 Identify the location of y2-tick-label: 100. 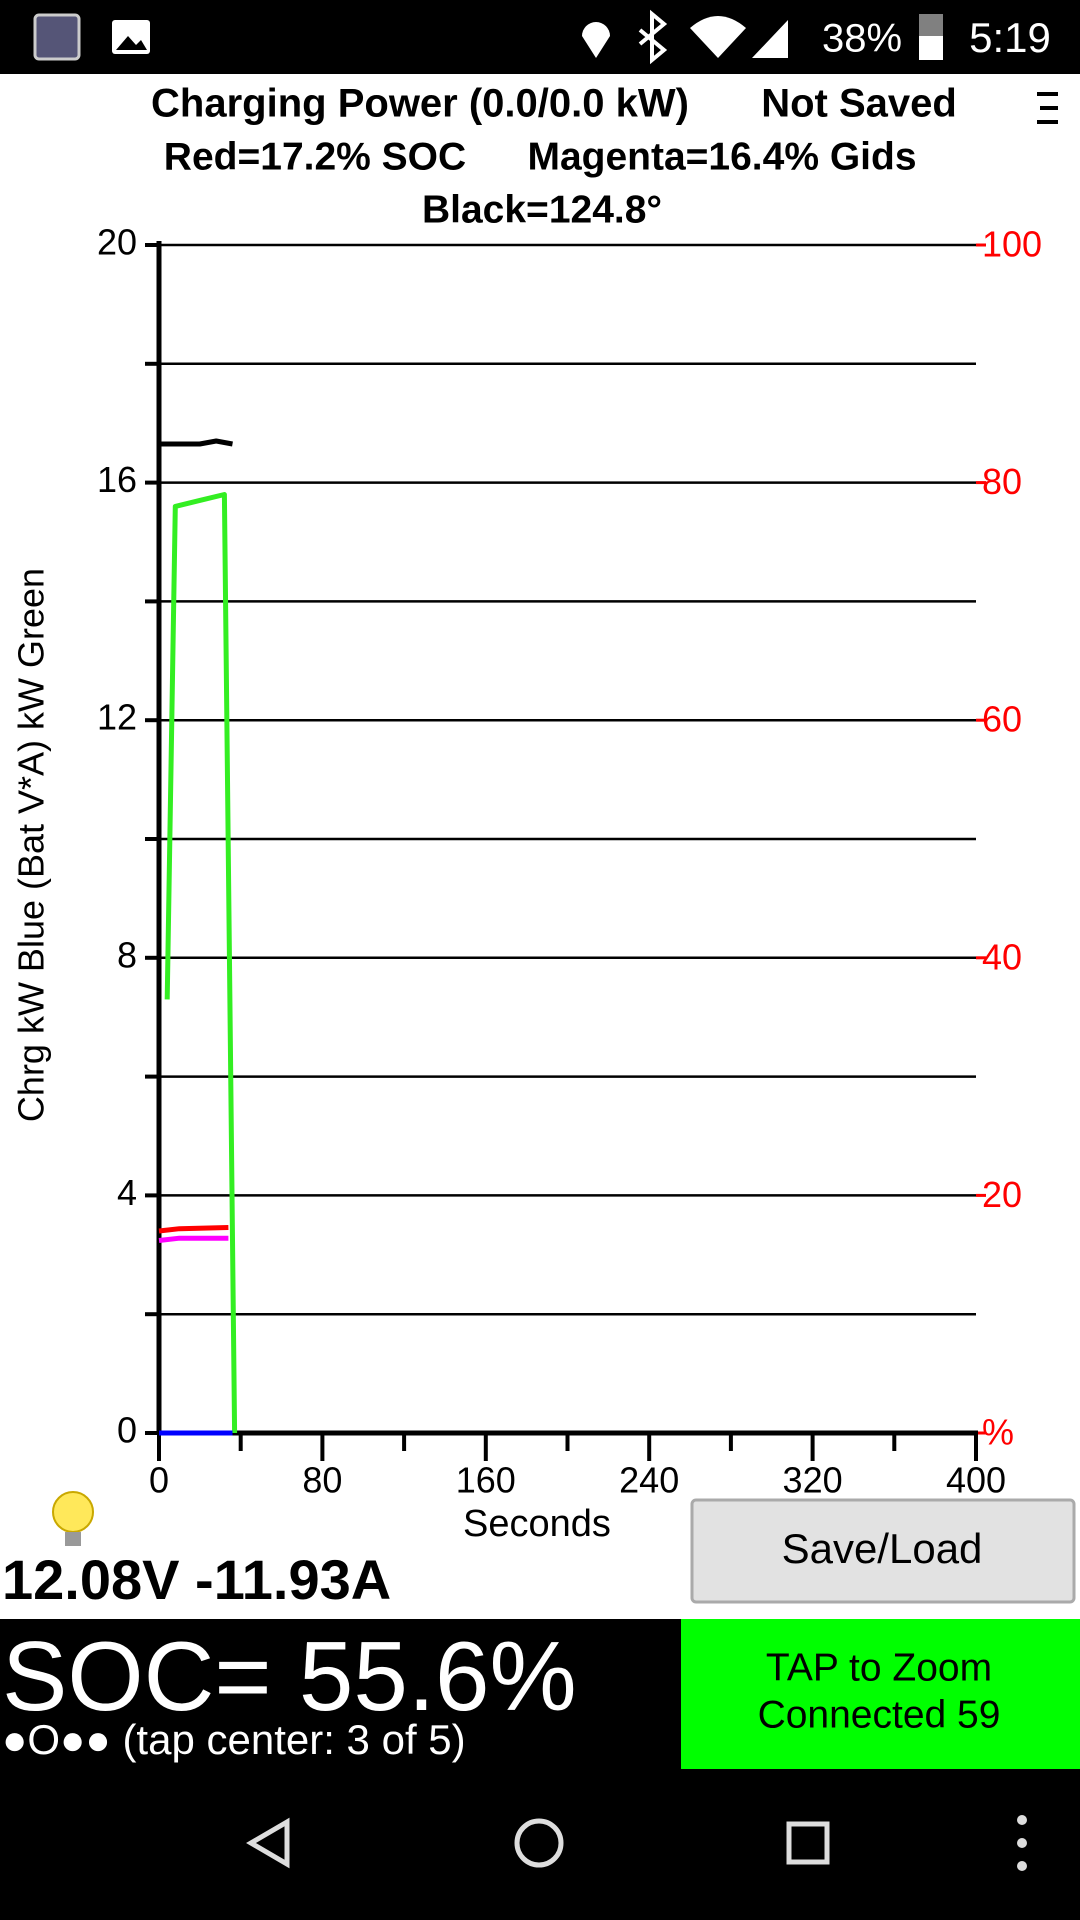
(1012, 244).